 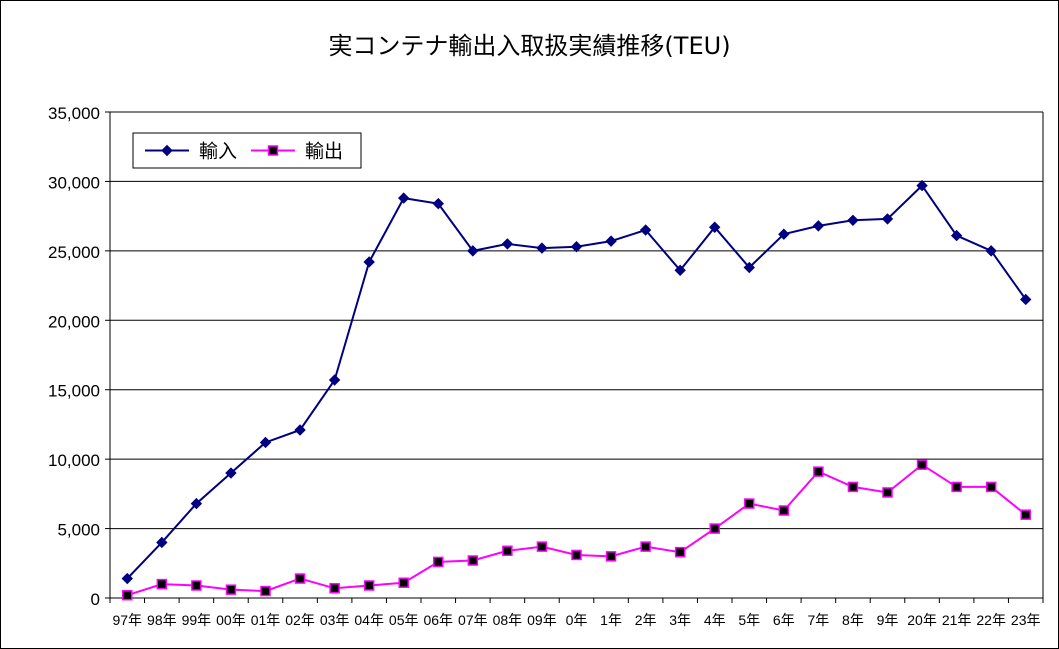 I want to click on y-tick-label: 10,000, so click(x=74, y=460).